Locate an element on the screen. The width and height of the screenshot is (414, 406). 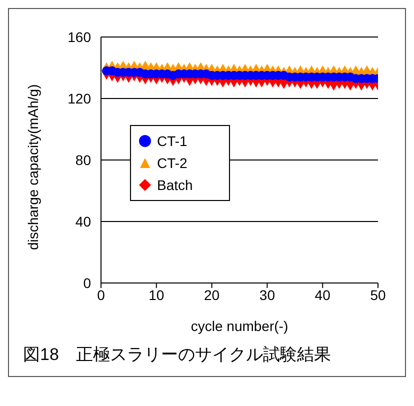
x-tick-label: 20 is located at coordinates (212, 294).